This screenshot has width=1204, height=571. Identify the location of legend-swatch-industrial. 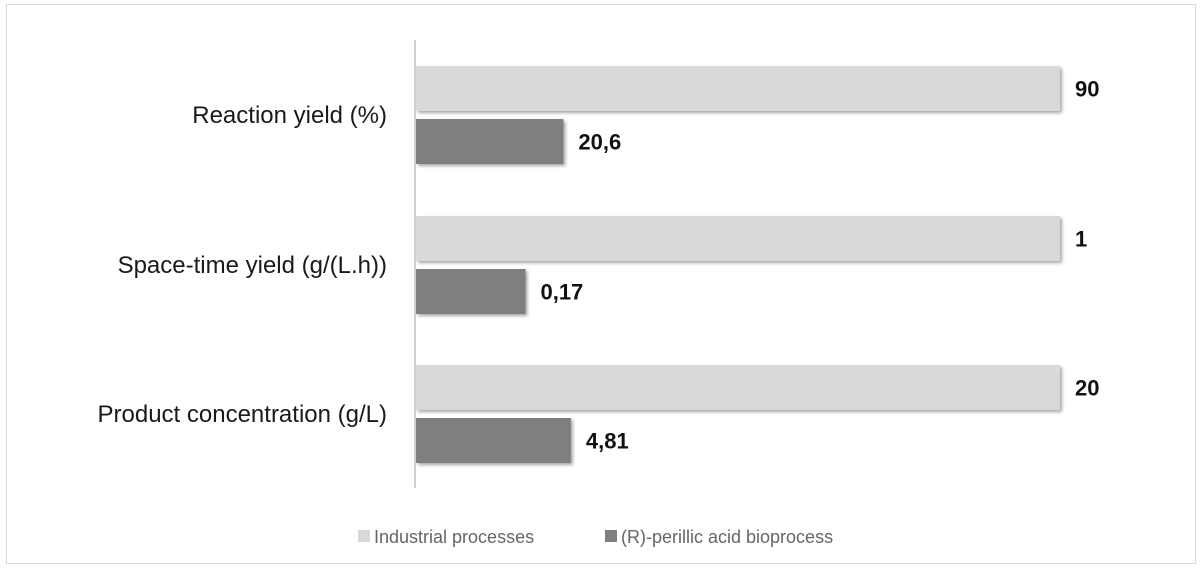
(364, 536).